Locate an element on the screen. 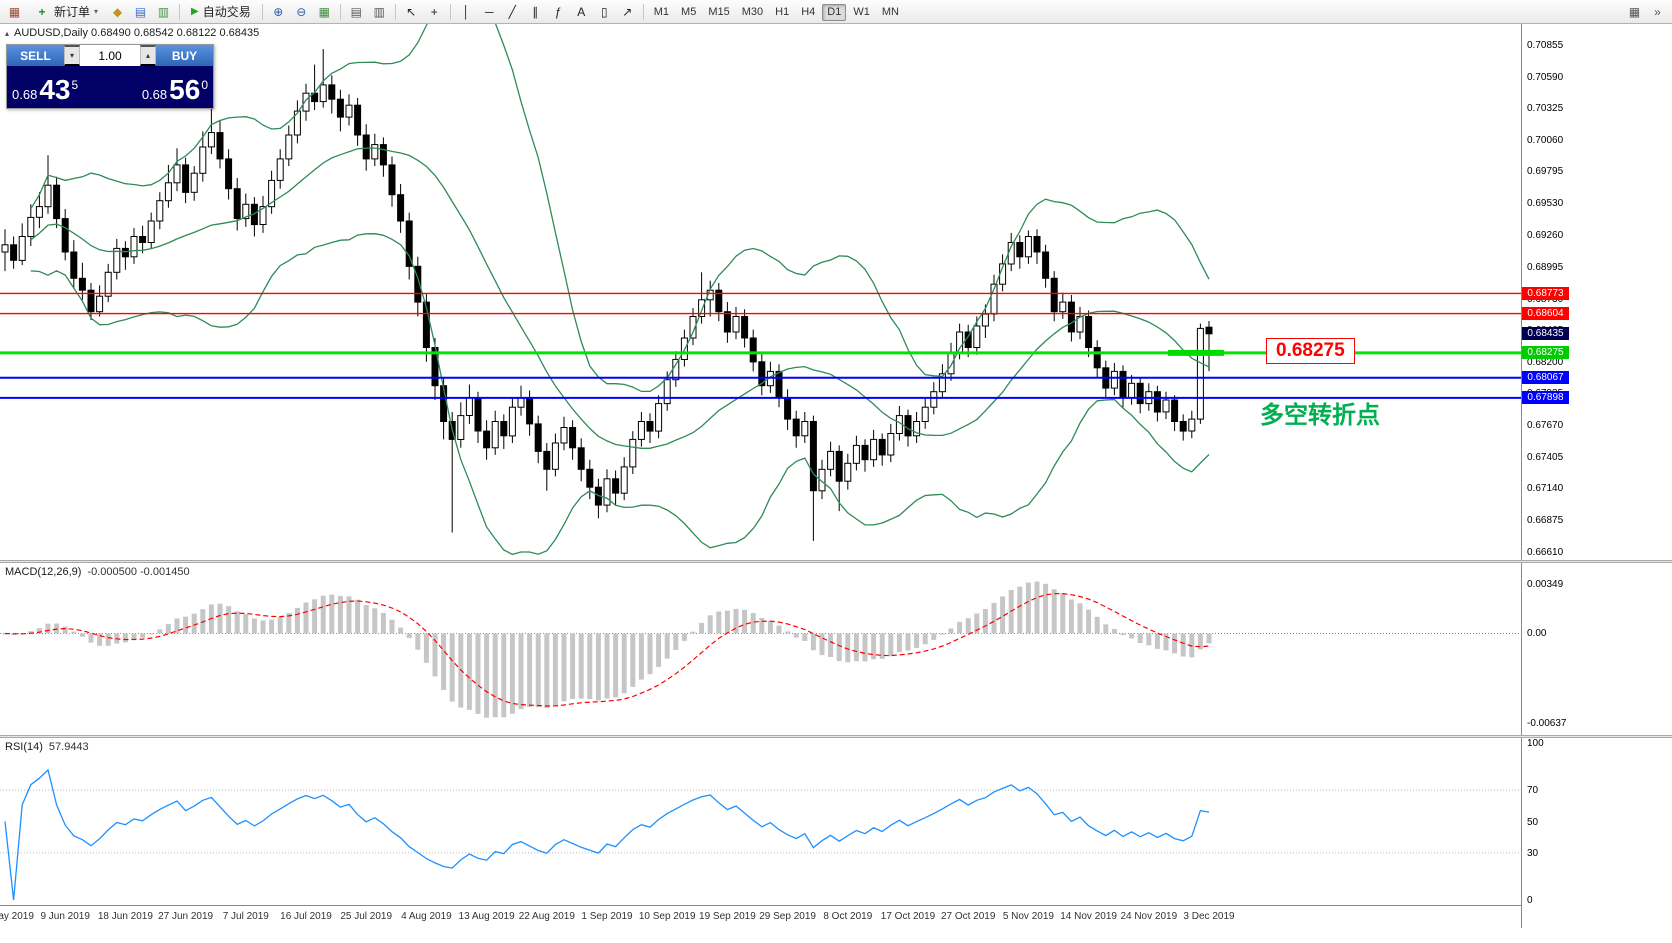 This screenshot has width=1672, height=943. horizontal-line-icon: ─ is located at coordinates (489, 11).